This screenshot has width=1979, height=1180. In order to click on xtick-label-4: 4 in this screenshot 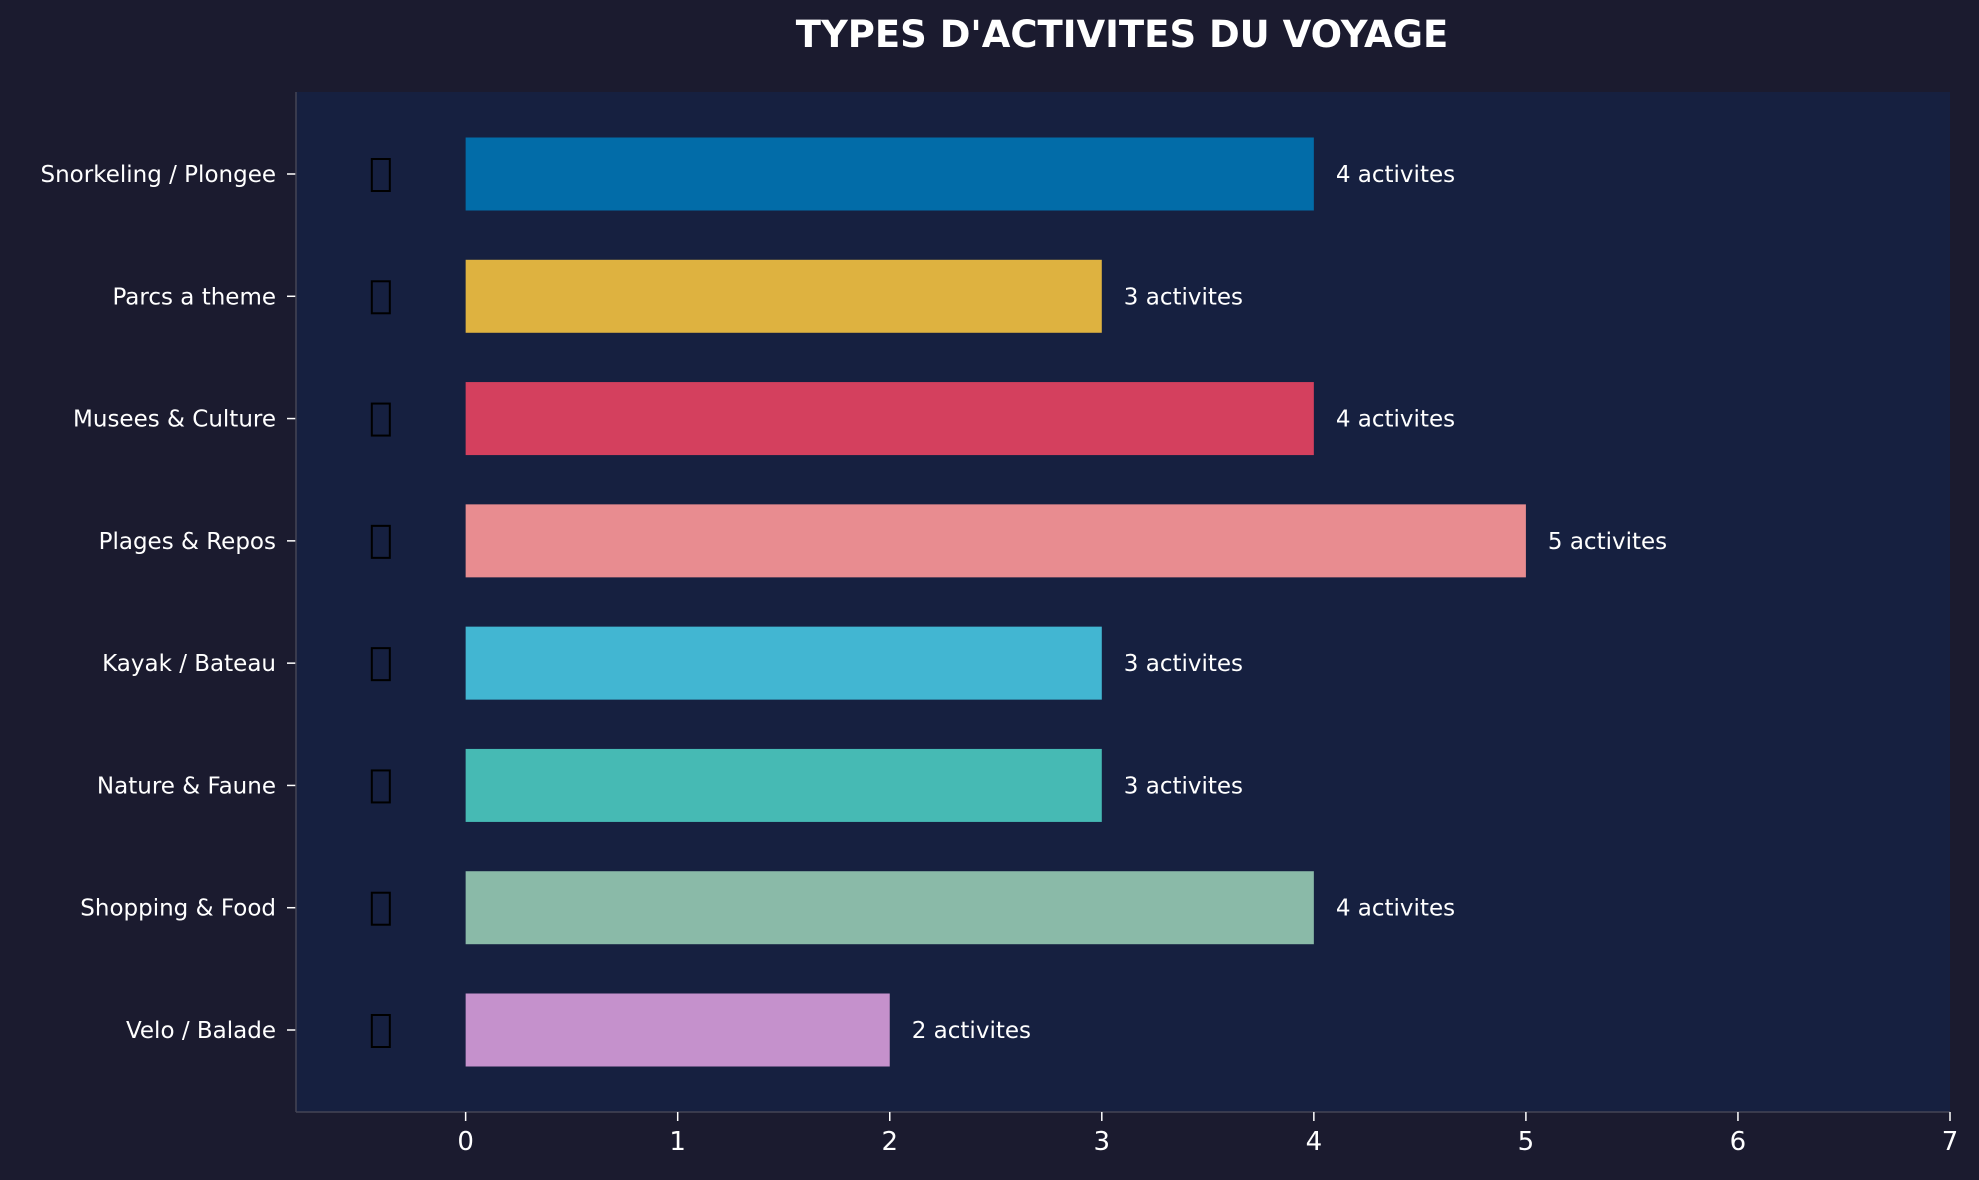, I will do `click(1314, 1142)`.